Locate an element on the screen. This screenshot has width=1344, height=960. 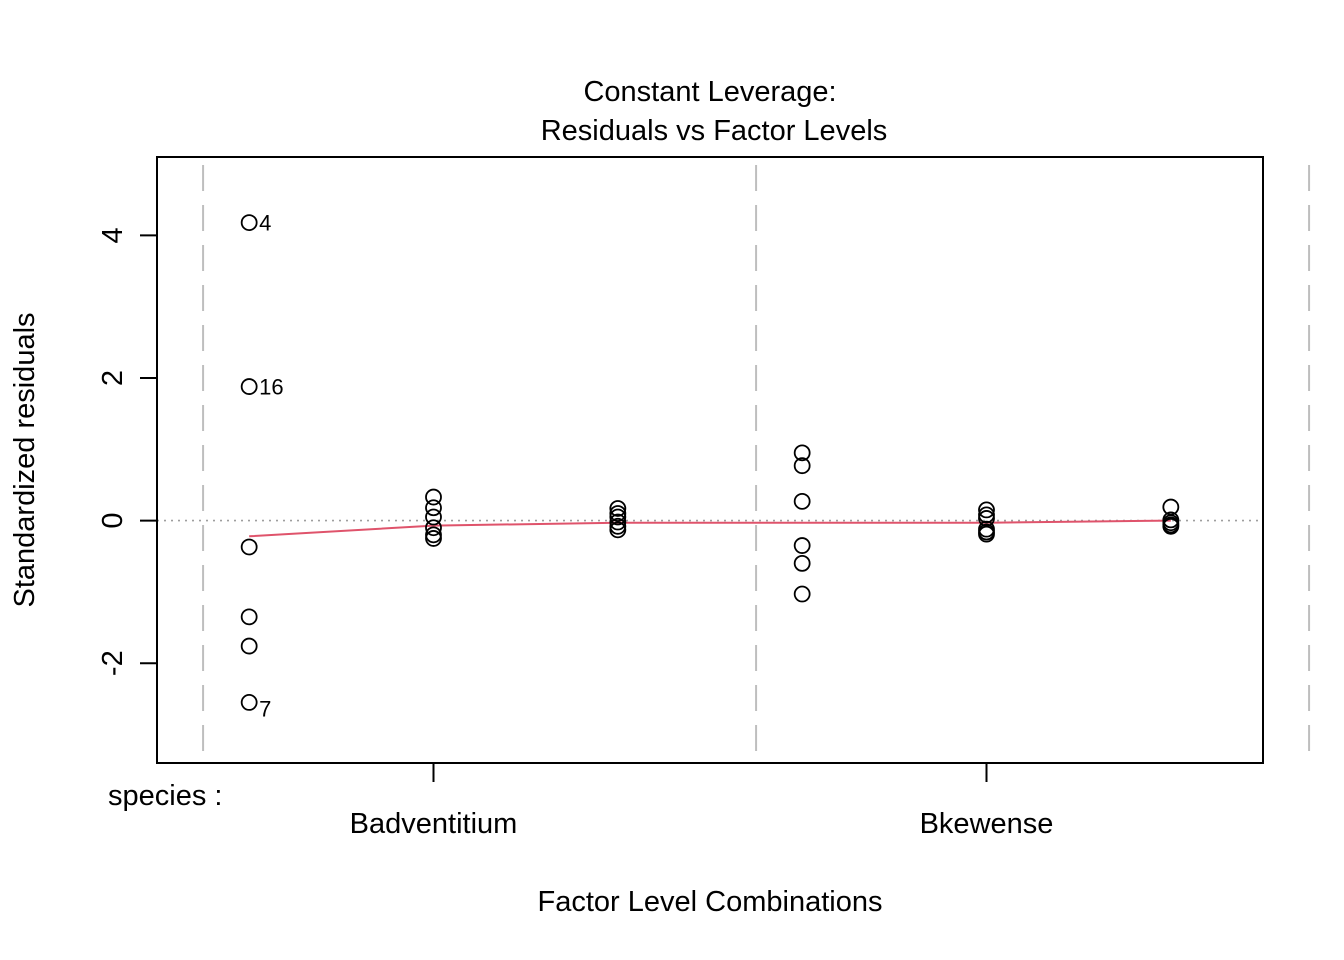
factor-label: species : is located at coordinates (165, 796).